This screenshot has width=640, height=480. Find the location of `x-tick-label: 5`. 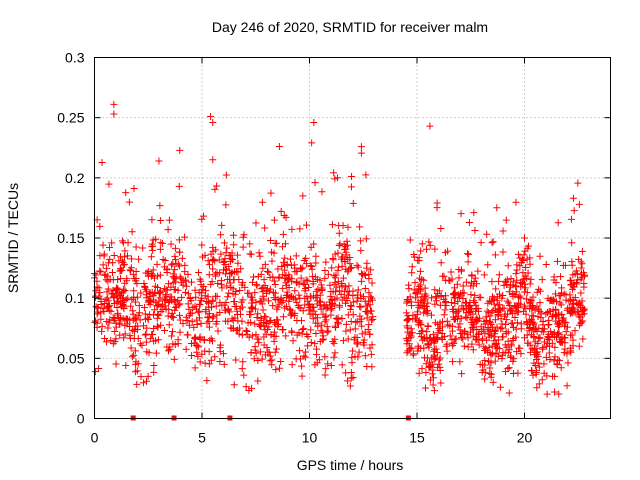

x-tick-label: 5 is located at coordinates (202, 438).